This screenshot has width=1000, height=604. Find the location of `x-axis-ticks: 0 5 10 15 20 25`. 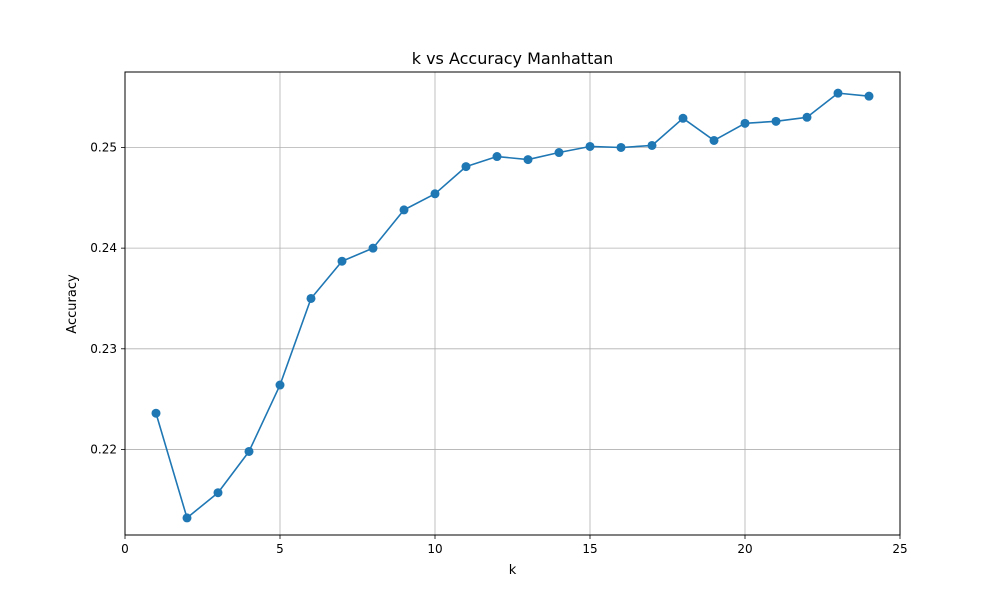

x-axis-ticks: 0 5 10 15 20 25 is located at coordinates (514, 545).